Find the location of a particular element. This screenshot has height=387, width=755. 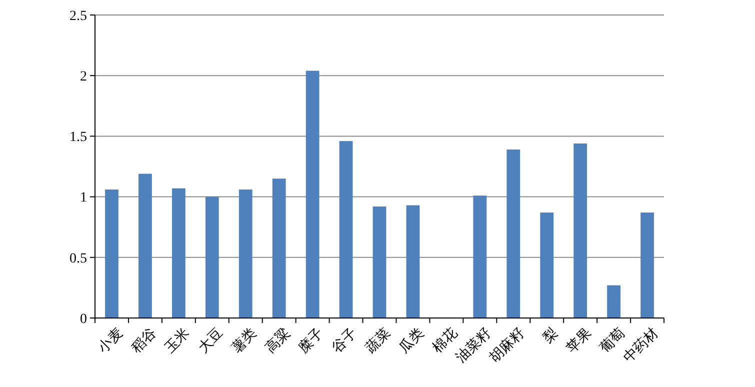

x-tick-label: 苹果 is located at coordinates (579, 340).